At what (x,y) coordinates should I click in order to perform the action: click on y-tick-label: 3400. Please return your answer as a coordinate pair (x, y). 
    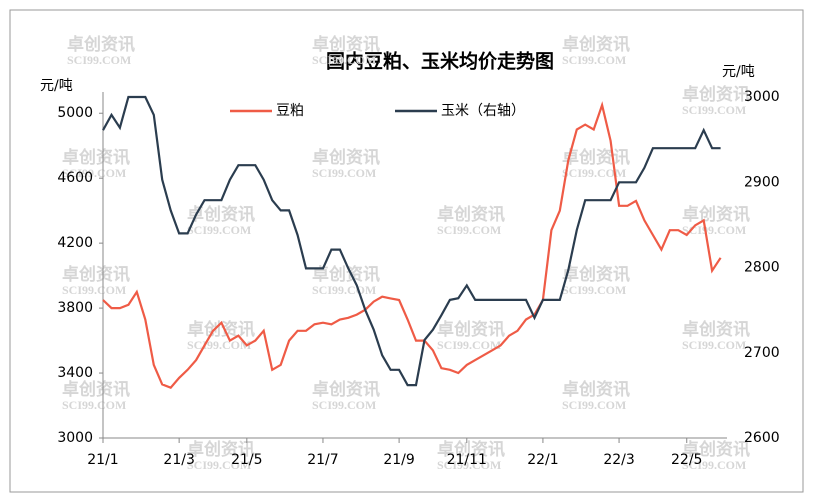
    Looking at the image, I should click on (75, 373).